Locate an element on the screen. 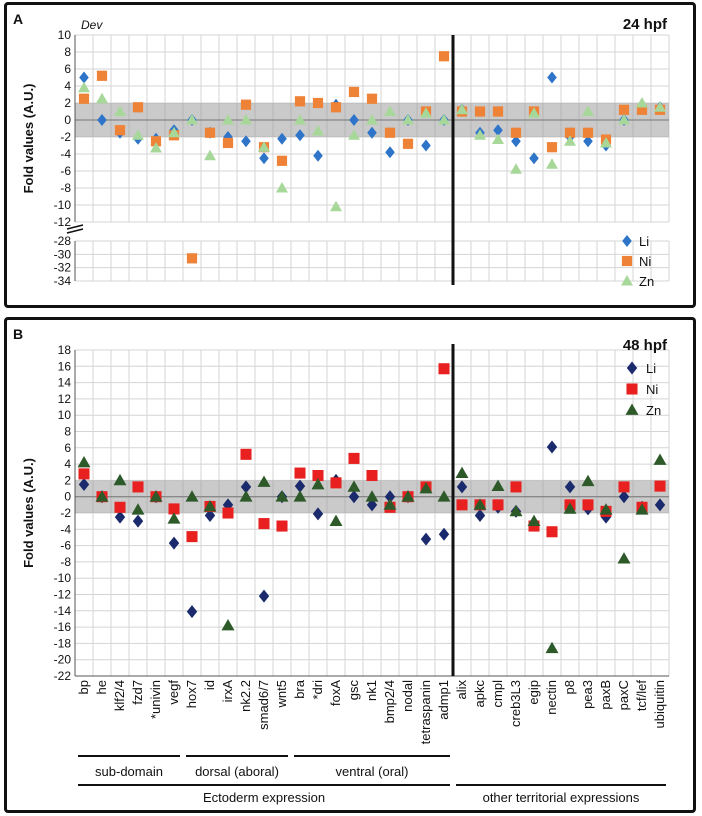 This screenshot has width=702, height=816. data-point-li-fzd7 is located at coordinates (138, 521).